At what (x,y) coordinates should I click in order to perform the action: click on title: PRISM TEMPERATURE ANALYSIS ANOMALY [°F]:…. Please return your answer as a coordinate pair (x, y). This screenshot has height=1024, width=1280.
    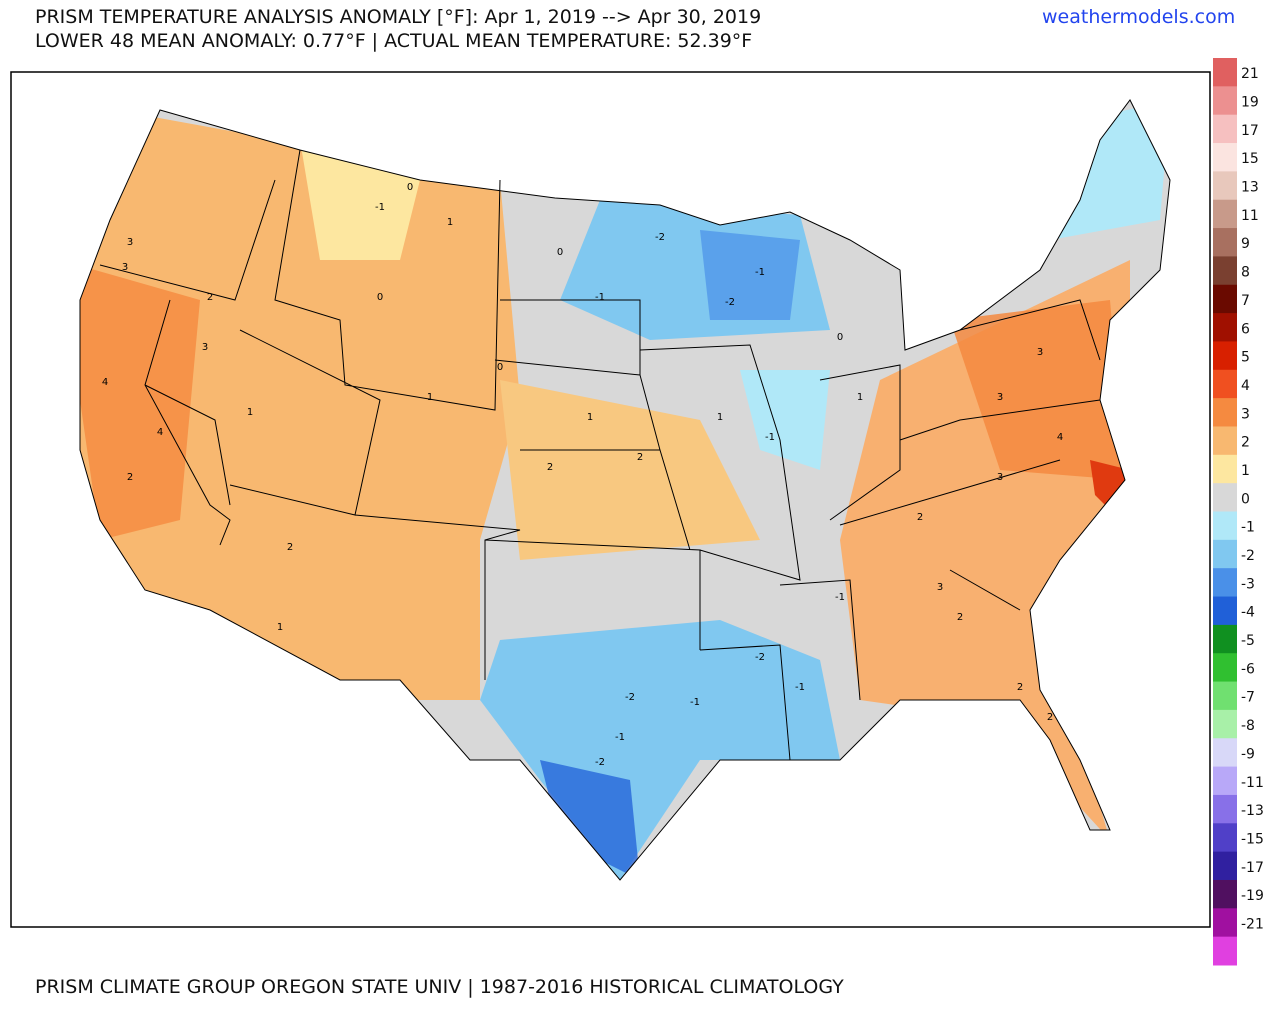
    Looking at the image, I should click on (398, 17).